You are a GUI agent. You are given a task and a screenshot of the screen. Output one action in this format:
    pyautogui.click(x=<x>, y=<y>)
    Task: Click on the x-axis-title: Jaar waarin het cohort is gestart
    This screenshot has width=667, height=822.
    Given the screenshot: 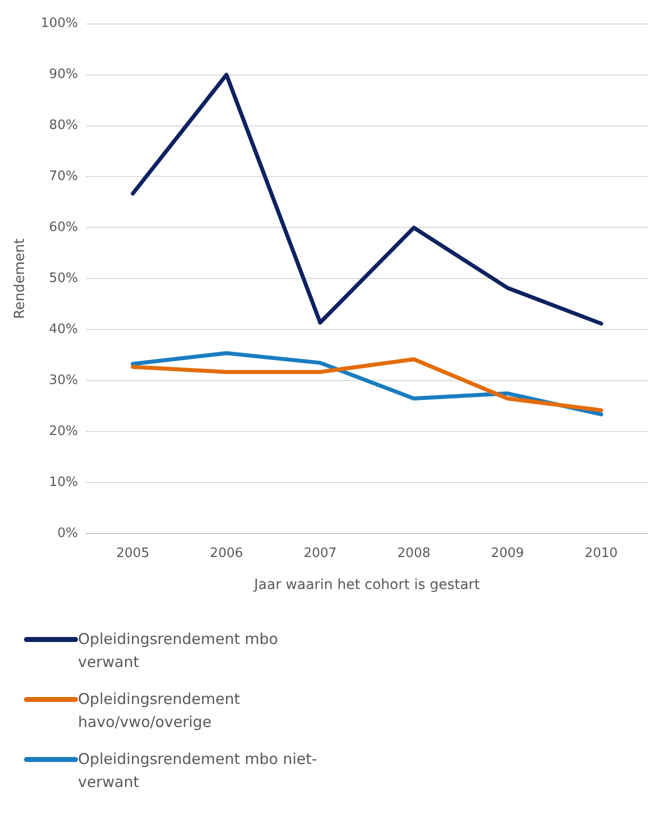 What is the action you would take?
    pyautogui.click(x=366, y=585)
    